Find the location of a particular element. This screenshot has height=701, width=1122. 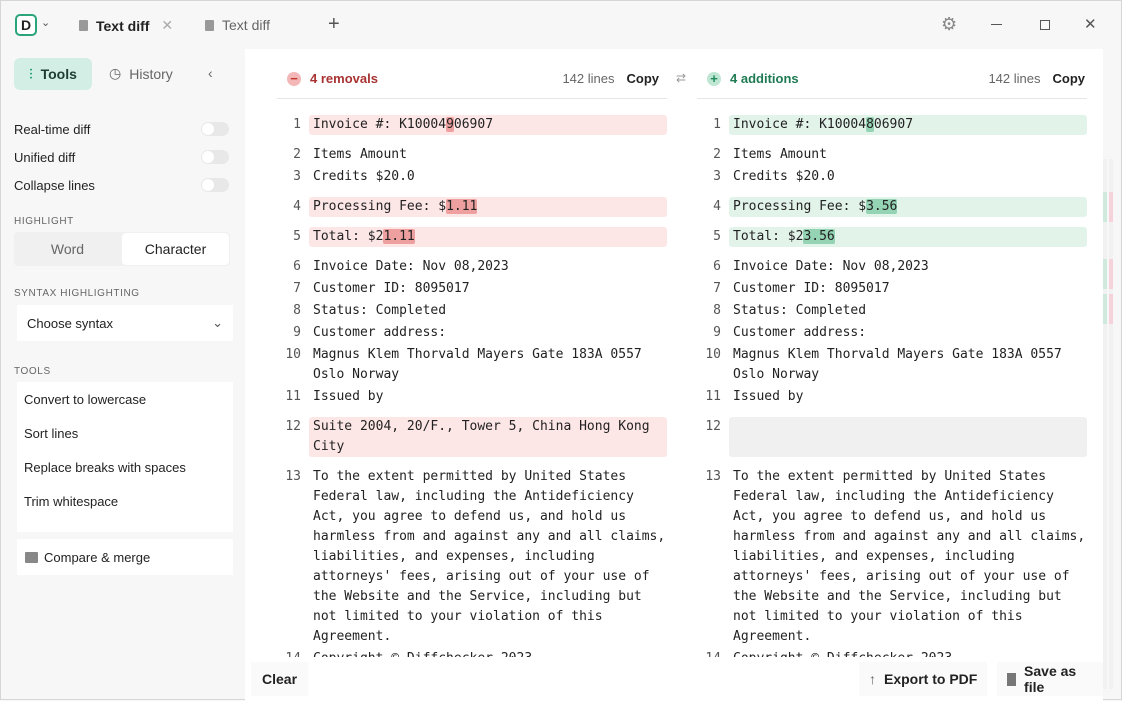

tool-trim-whitespace: Trim whitespace is located at coordinates (71, 501).